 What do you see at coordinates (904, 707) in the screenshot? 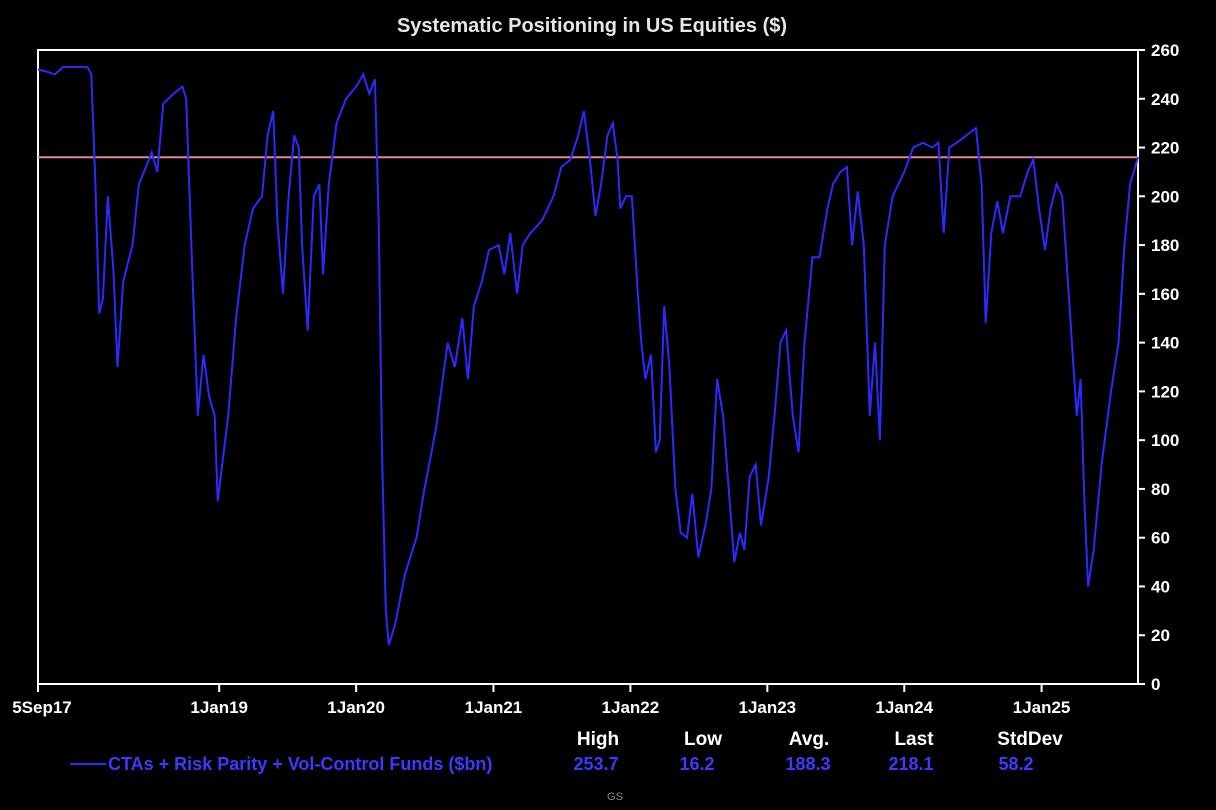
I see `x-tick-label: 1Jan24` at bounding box center [904, 707].